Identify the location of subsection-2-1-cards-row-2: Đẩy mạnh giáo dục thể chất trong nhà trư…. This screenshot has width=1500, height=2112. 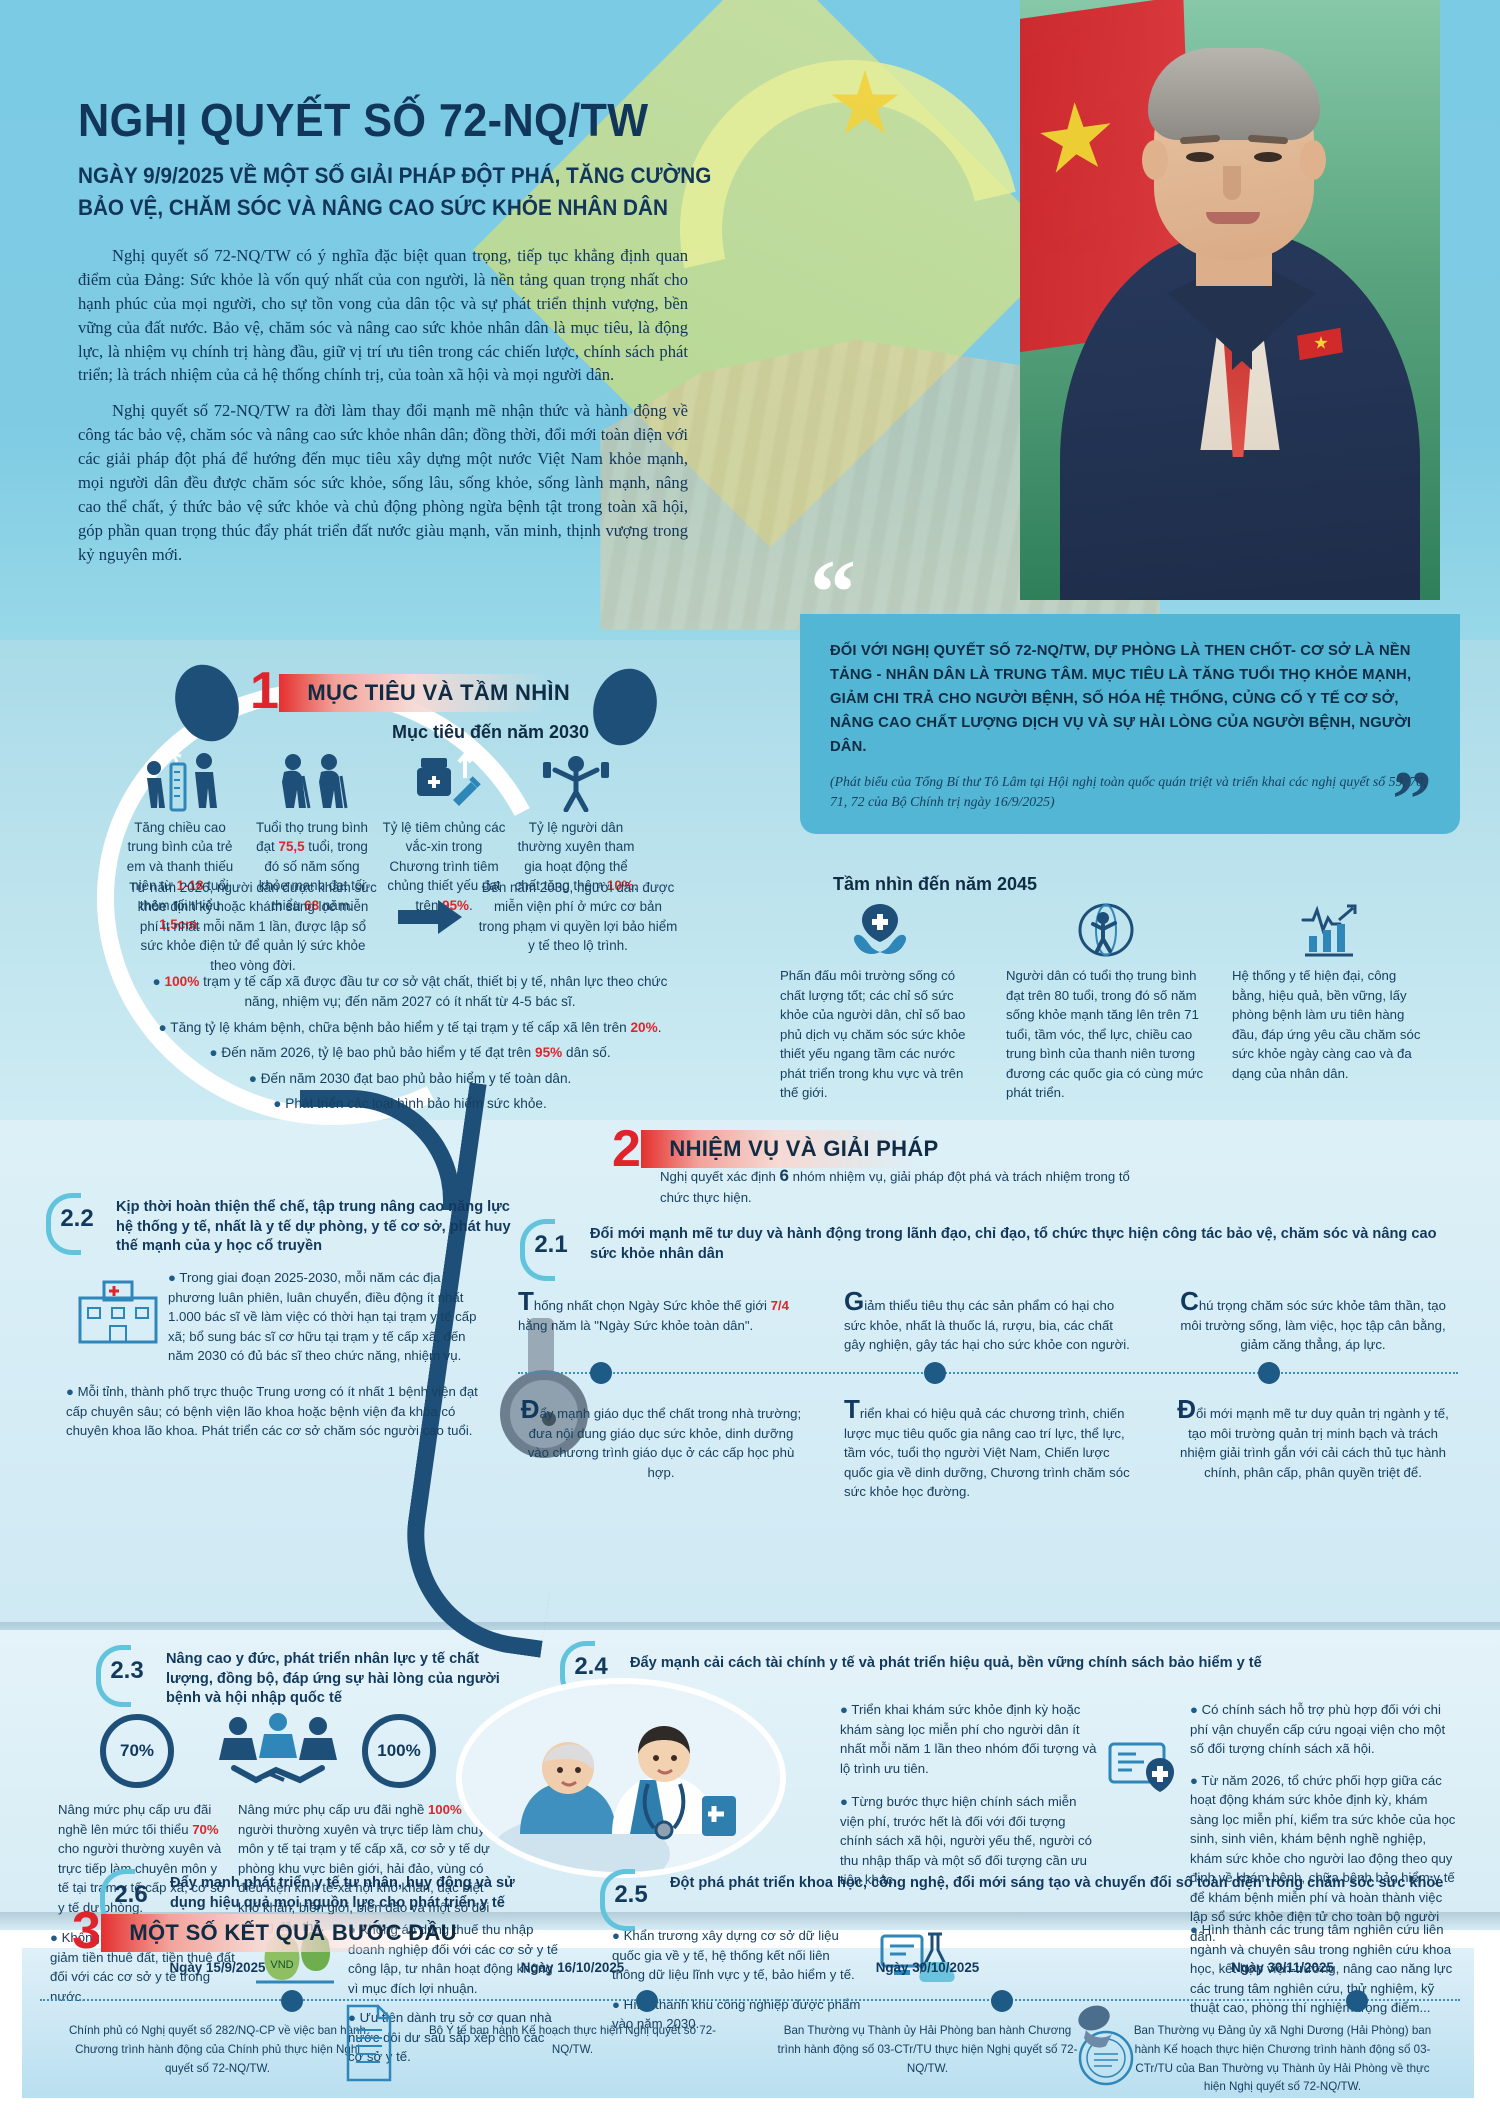
(988, 1448).